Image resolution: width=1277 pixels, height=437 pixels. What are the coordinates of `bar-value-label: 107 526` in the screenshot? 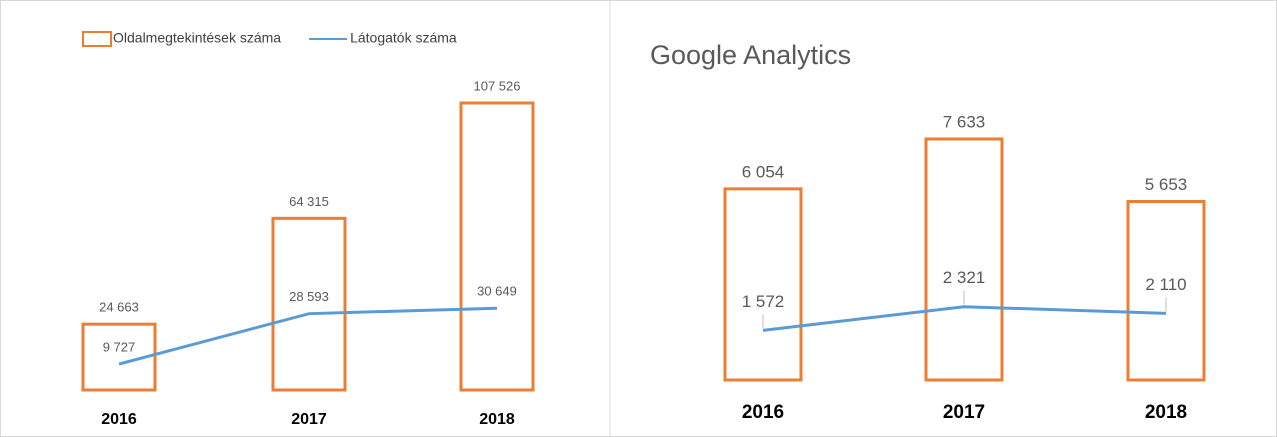 It's located at (497, 85).